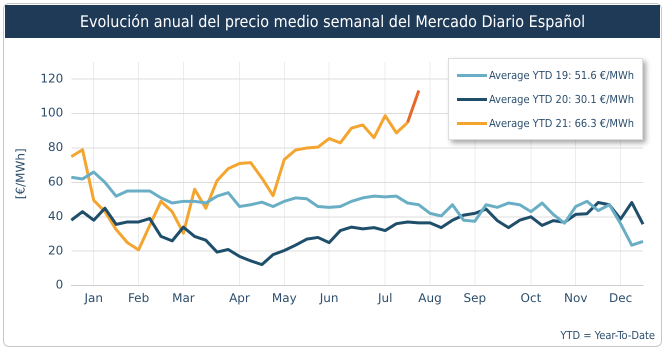  I want to click on legend-label: Average YTD 21: 66.3 €/MWh, so click(561, 123).